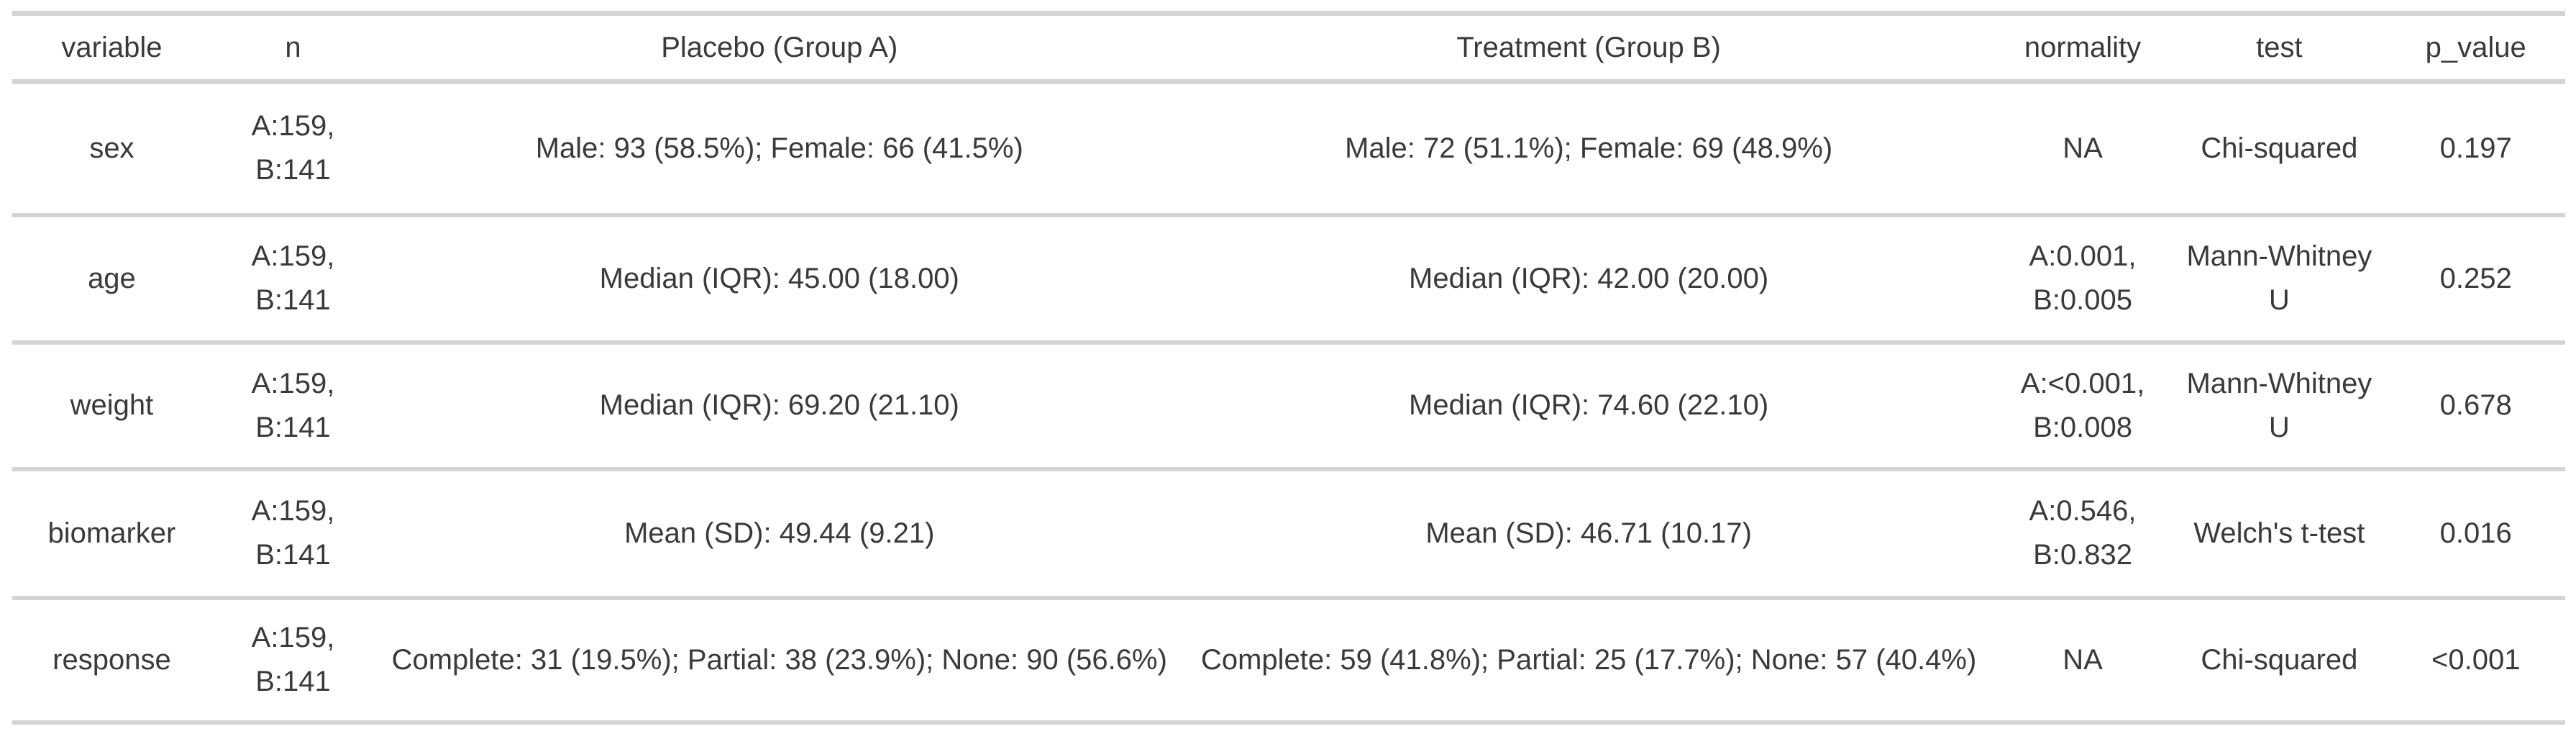 This screenshot has height=734, width=2576. I want to click on table-cell: age, so click(112, 280).